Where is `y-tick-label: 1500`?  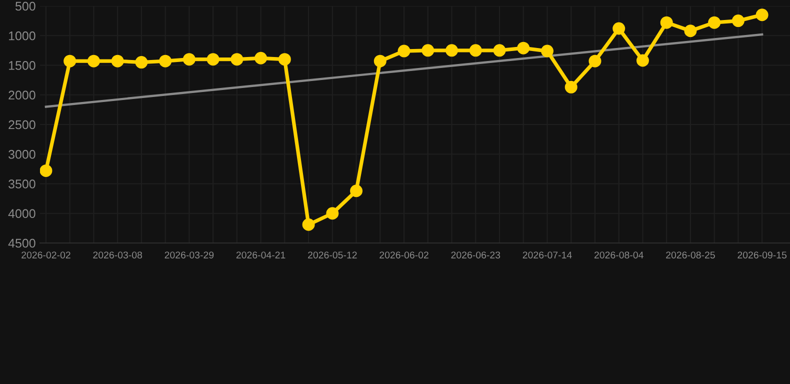 y-tick-label: 1500 is located at coordinates (22, 65).